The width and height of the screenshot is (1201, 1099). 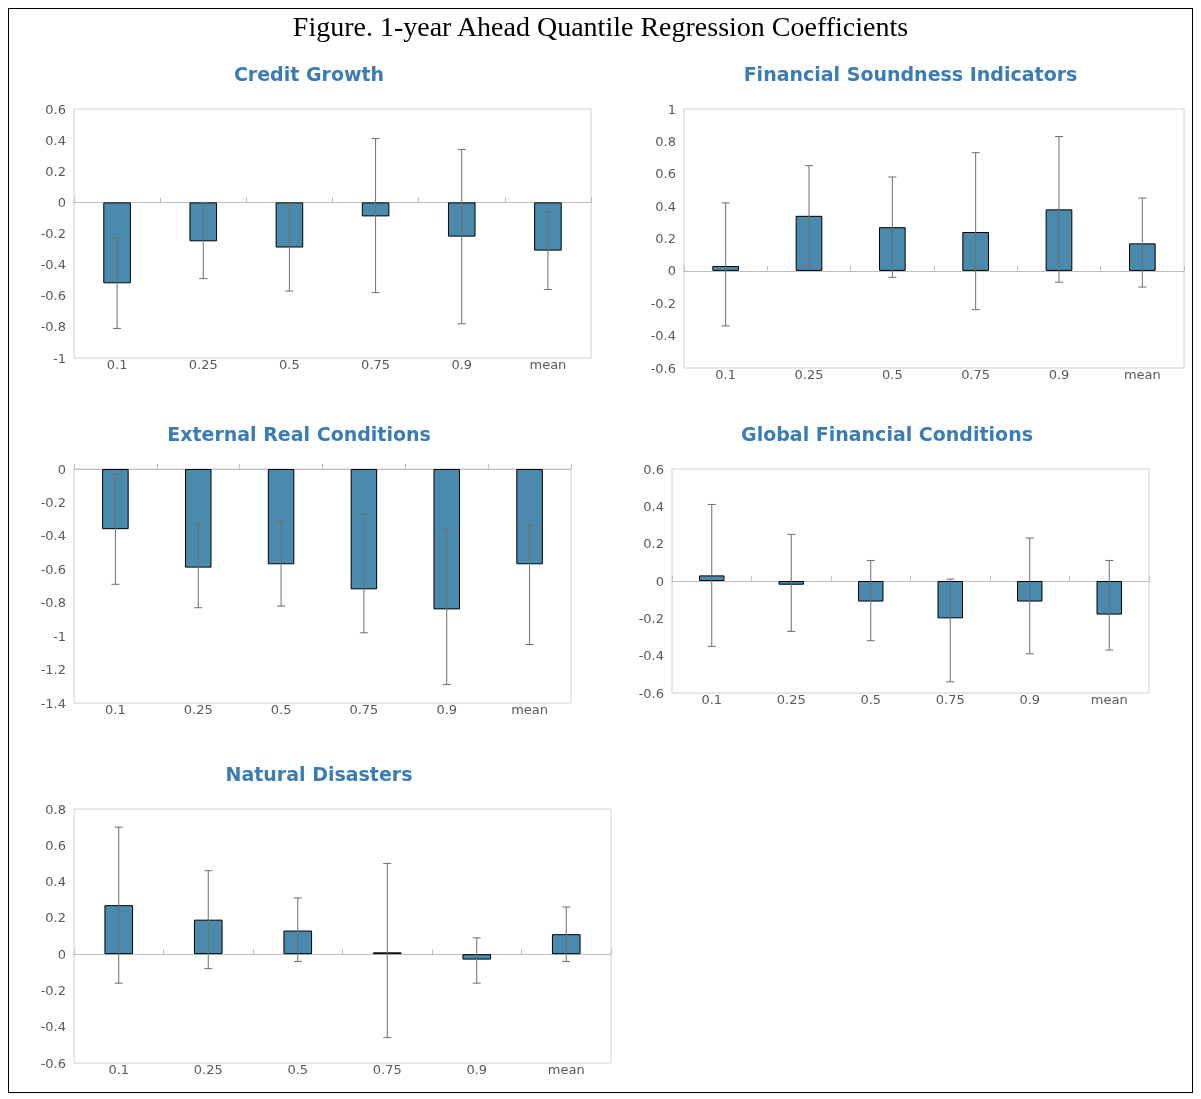 What do you see at coordinates (53, 670) in the screenshot?
I see `y-tick-label: -1.2` at bounding box center [53, 670].